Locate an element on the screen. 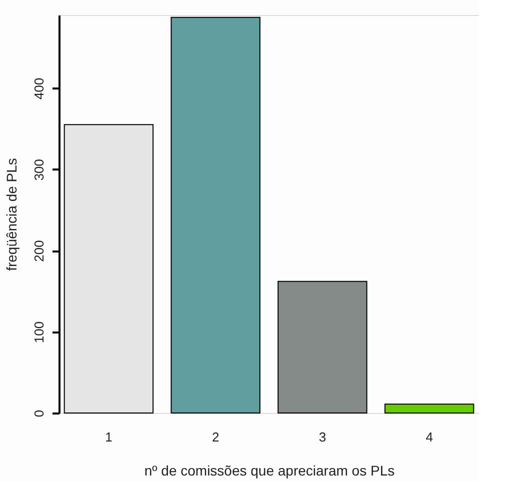 Image resolution: width=510 pixels, height=489 pixels. x-tick-label: 4 is located at coordinates (429, 437).